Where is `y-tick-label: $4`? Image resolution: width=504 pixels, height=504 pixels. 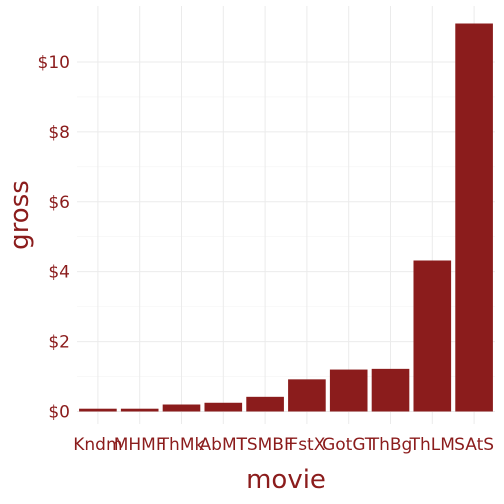
y-tick-label: $4 is located at coordinates (59, 273).